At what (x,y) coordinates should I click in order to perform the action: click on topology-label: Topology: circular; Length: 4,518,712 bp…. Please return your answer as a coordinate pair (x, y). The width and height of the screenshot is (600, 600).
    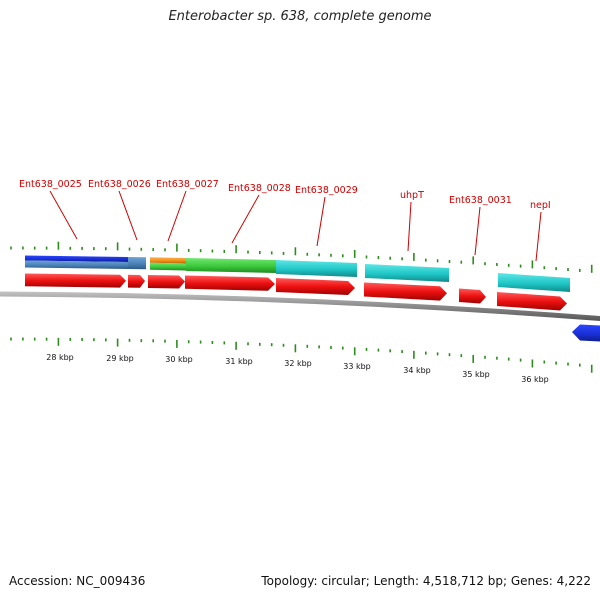
    Looking at the image, I should click on (426, 581).